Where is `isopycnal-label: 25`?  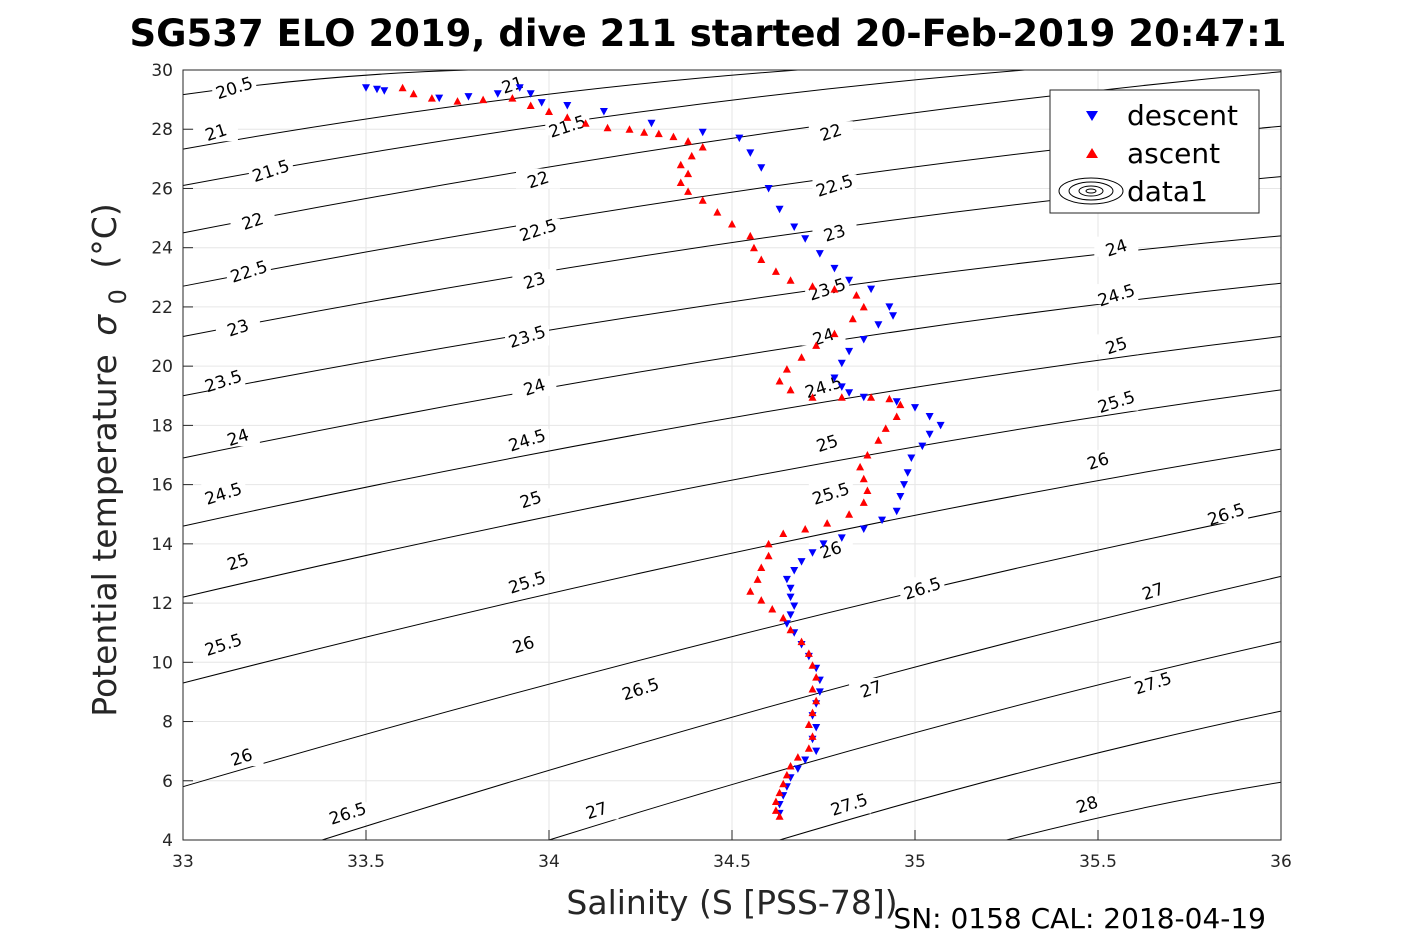 isopycnal-label: 25 is located at coordinates (237, 562).